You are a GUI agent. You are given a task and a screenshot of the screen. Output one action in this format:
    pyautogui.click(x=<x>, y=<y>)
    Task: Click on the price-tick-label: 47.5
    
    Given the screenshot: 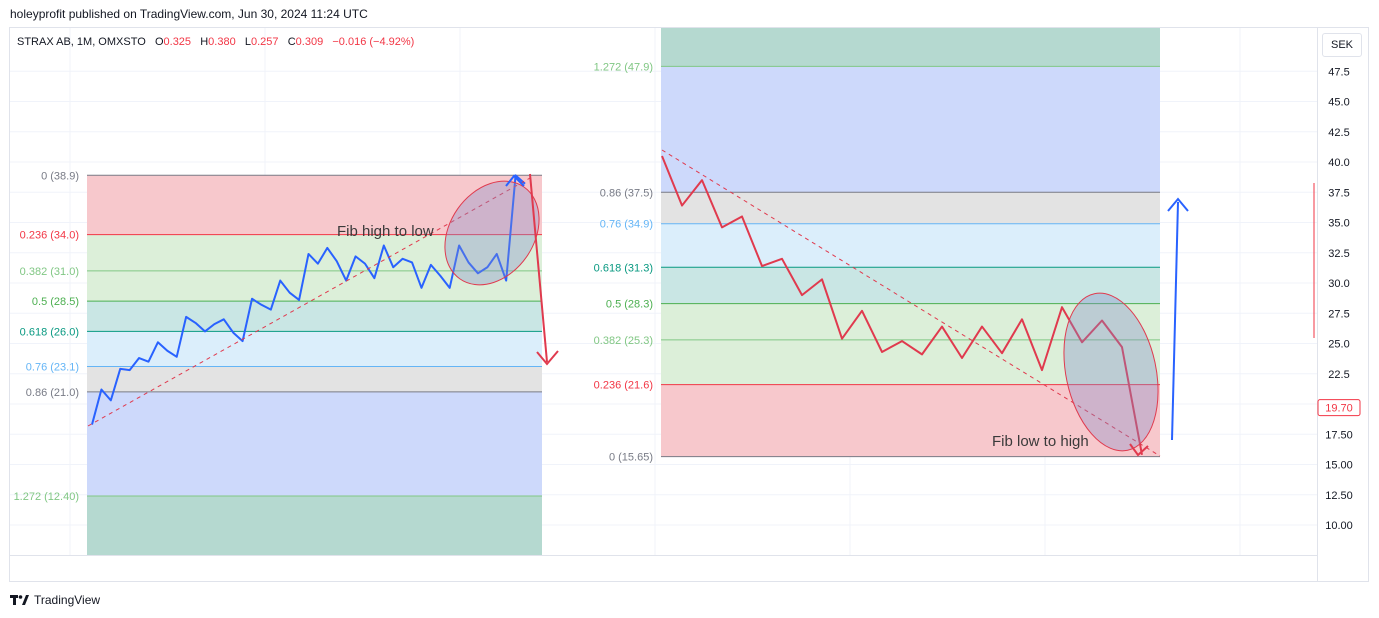 What is the action you would take?
    pyautogui.click(x=1338, y=72)
    